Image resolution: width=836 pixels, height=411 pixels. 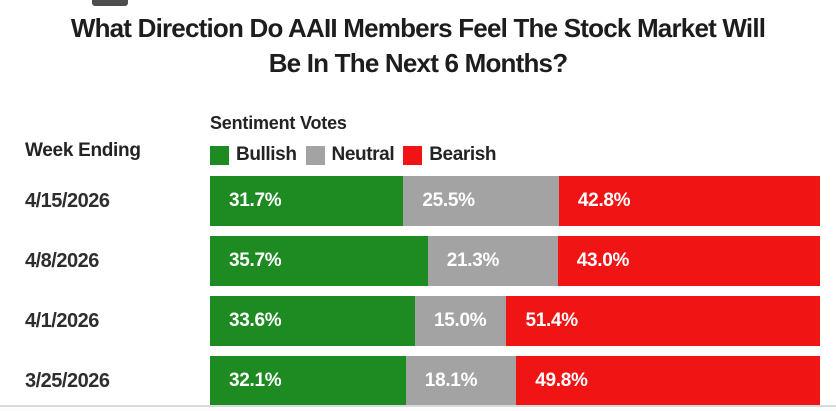 I want to click on bearish-segment: 42.8%, so click(x=689, y=201).